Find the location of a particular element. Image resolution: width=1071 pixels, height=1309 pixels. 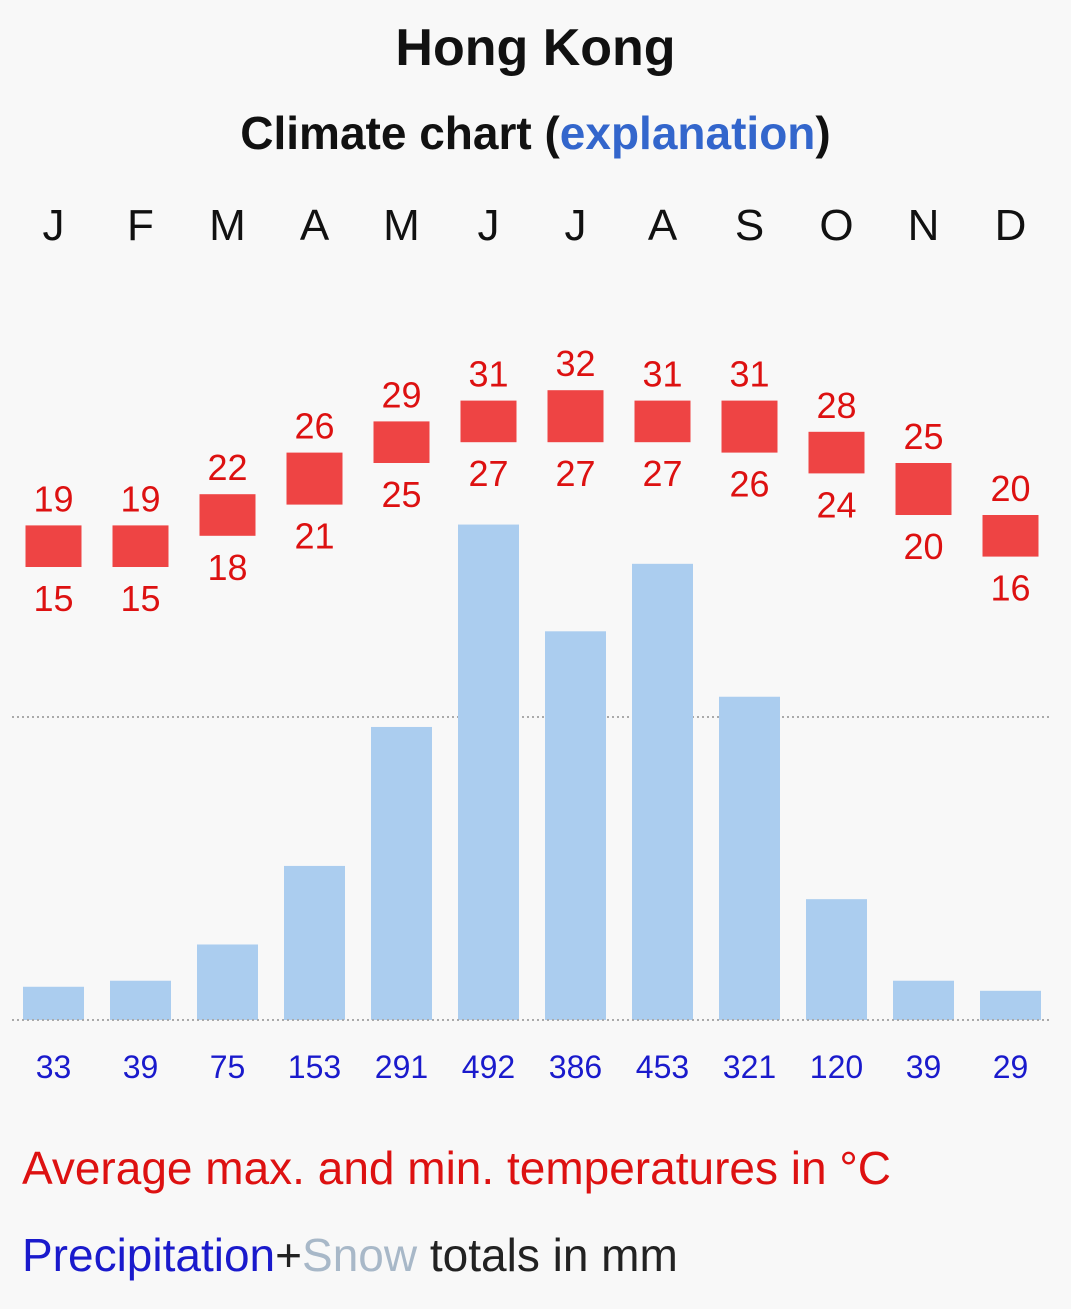

explanation-link: explanation is located at coordinates (687, 133).